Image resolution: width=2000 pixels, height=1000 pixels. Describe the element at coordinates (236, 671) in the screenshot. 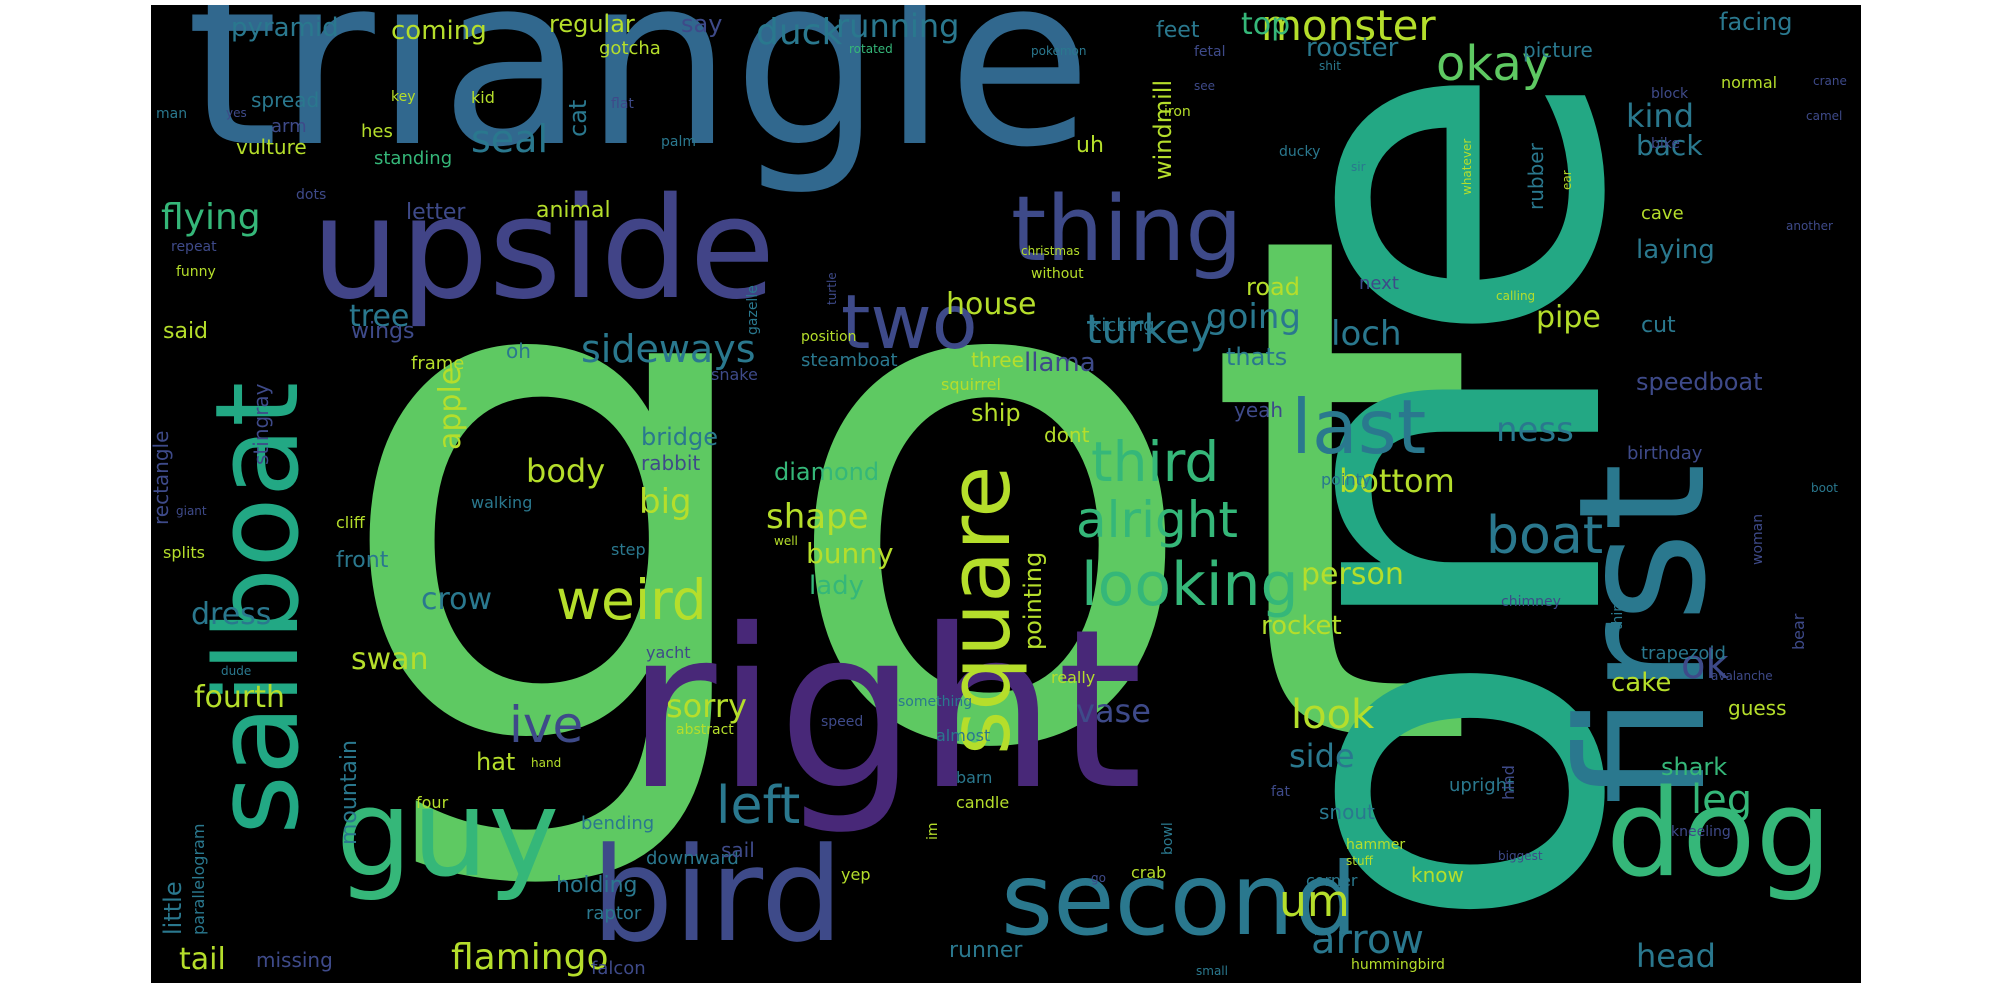

I see `word-dude: dude` at that location.